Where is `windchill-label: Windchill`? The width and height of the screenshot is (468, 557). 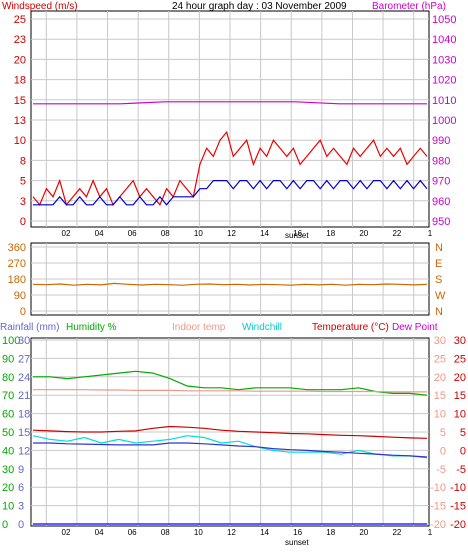 windchill-label: Windchill is located at coordinates (262, 327).